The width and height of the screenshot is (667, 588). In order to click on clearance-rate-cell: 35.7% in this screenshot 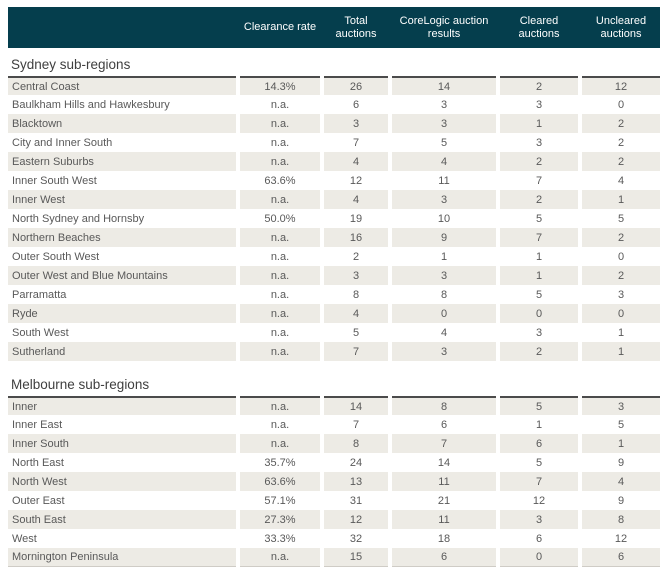, I will do `click(280, 462)`.